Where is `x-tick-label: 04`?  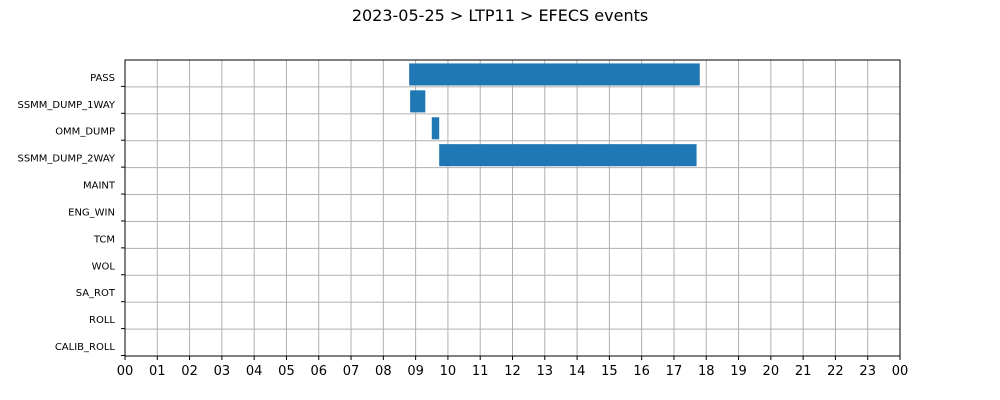
x-tick-label: 04 is located at coordinates (254, 371).